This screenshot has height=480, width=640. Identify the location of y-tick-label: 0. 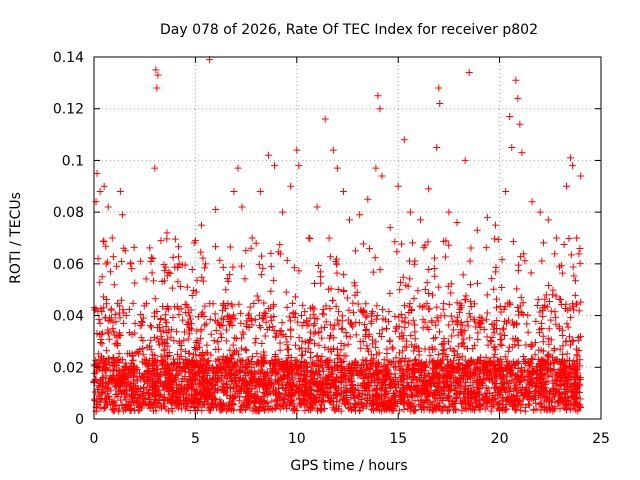
(79, 420).